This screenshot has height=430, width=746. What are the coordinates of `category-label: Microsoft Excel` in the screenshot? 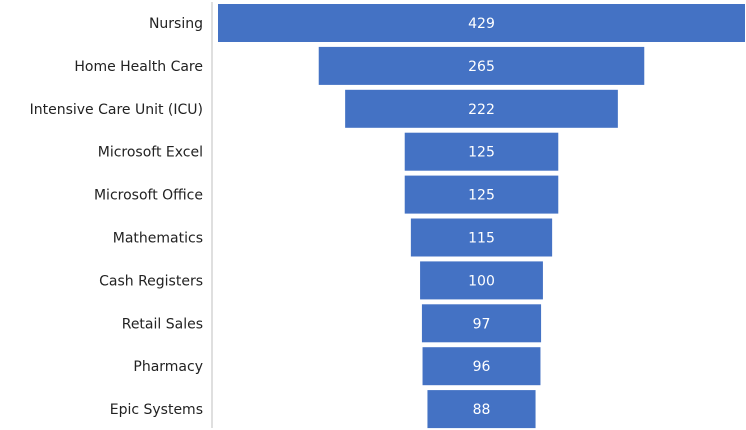 It's located at (150, 153).